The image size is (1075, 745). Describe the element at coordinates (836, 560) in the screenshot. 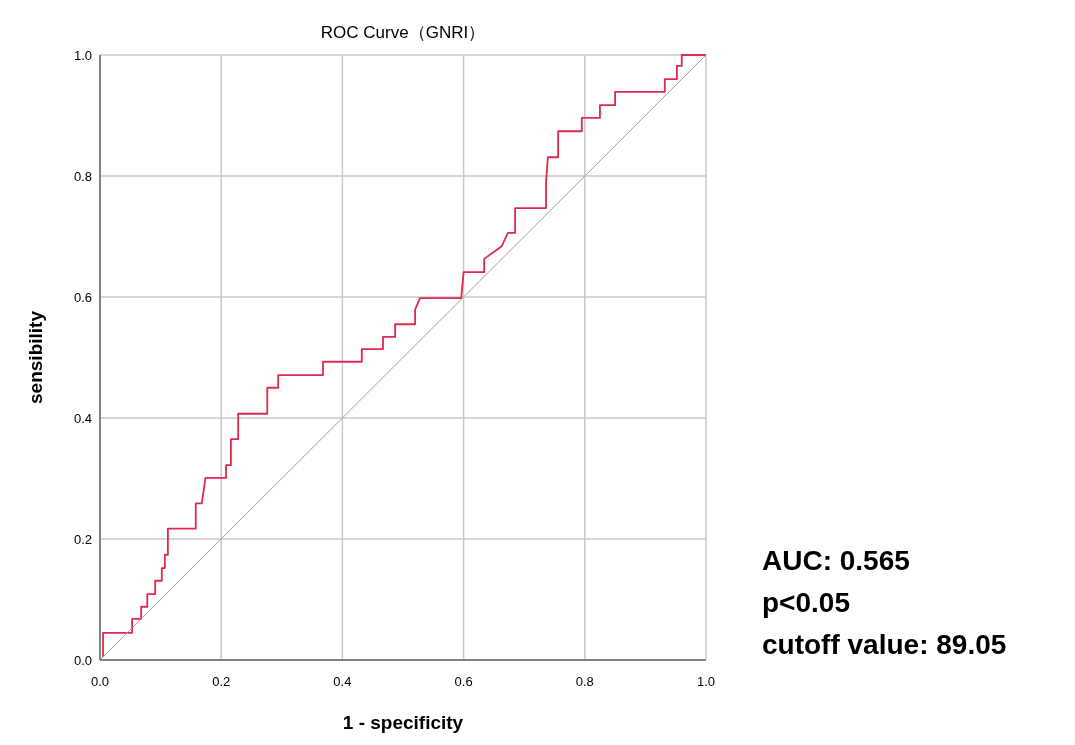

I see `text: AUC: 0.565` at that location.